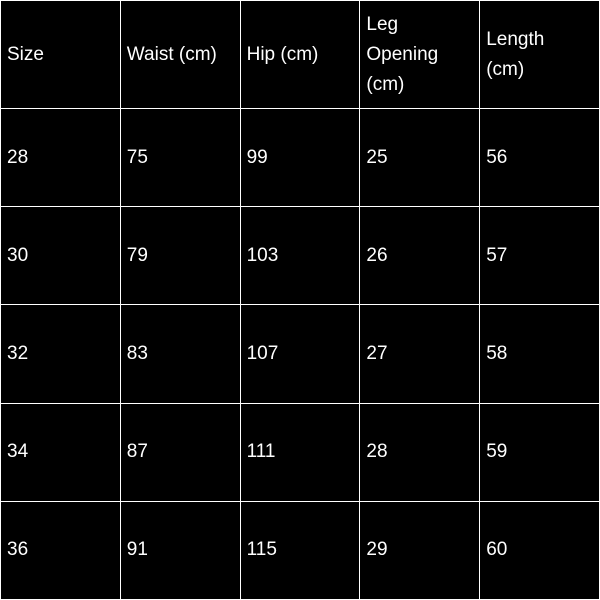  Describe the element at coordinates (60, 54) in the screenshot. I see `header-cell: Size` at that location.